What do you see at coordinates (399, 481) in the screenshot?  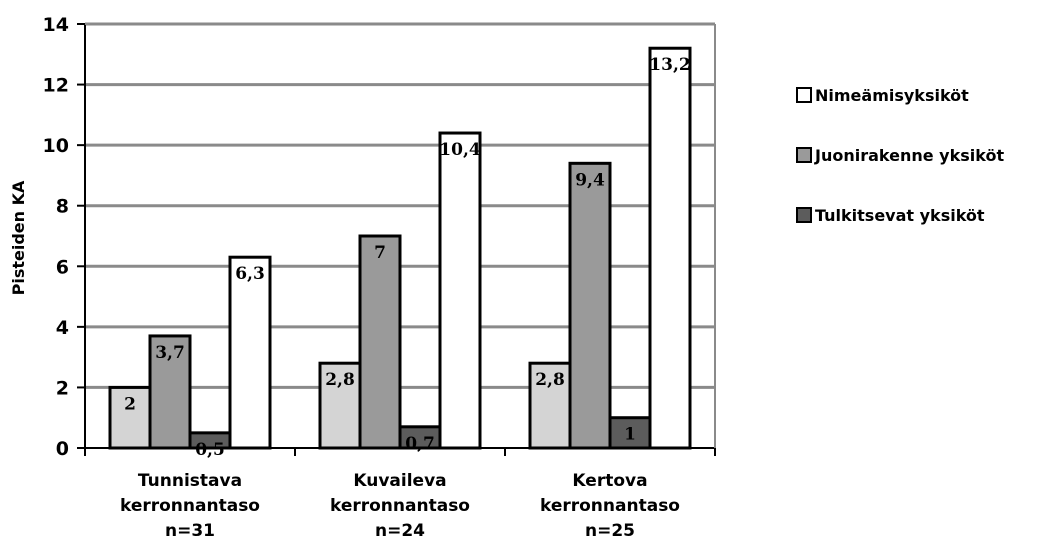 I see `category-label-line: Kuvaileva` at bounding box center [399, 481].